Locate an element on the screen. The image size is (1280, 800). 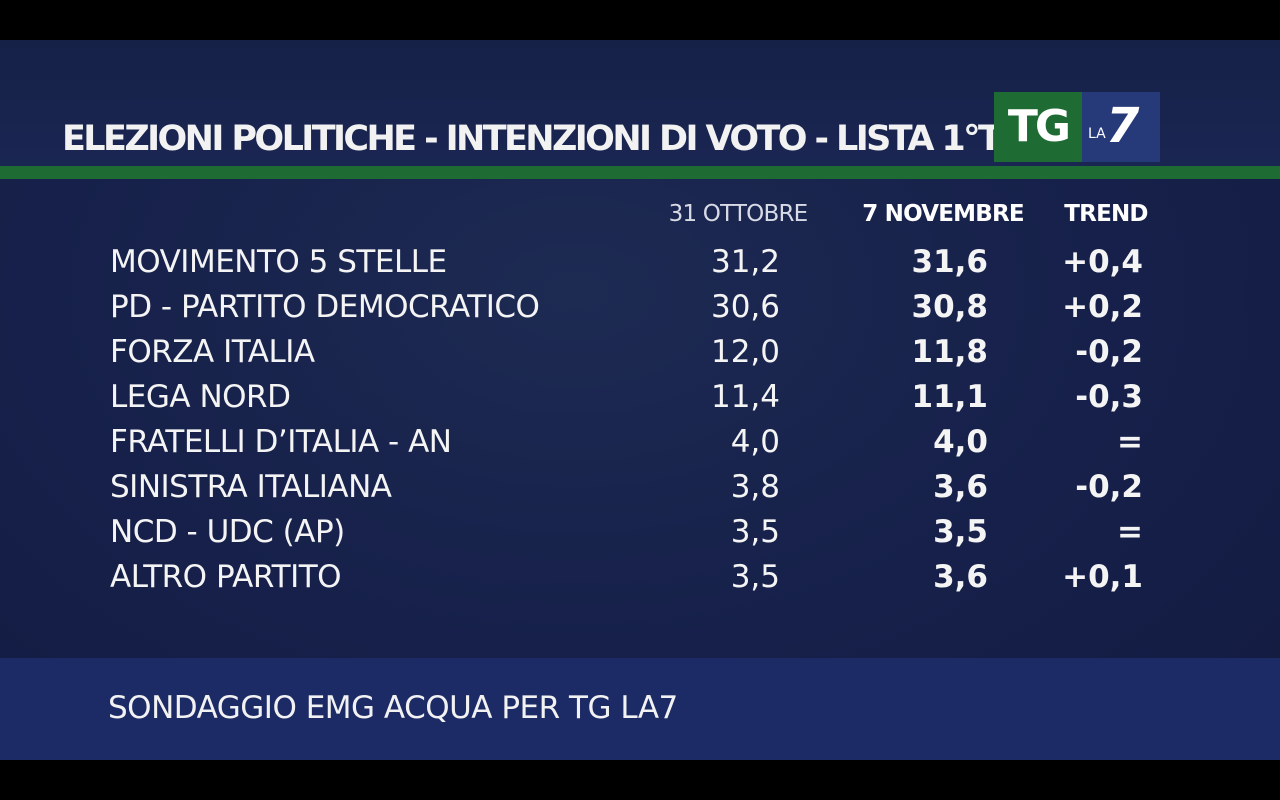
column-header-trend: TREND is located at coordinates (1106, 214).